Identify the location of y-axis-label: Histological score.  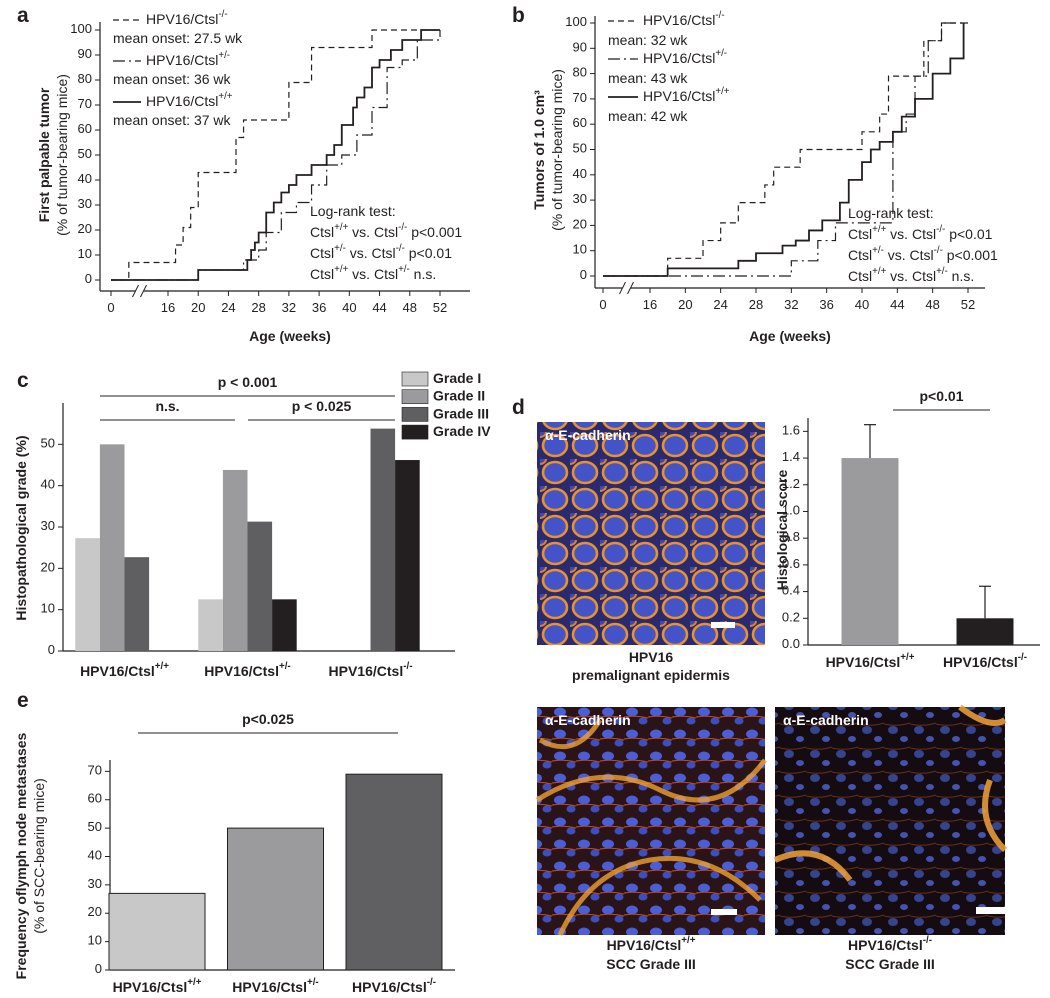
(782, 529).